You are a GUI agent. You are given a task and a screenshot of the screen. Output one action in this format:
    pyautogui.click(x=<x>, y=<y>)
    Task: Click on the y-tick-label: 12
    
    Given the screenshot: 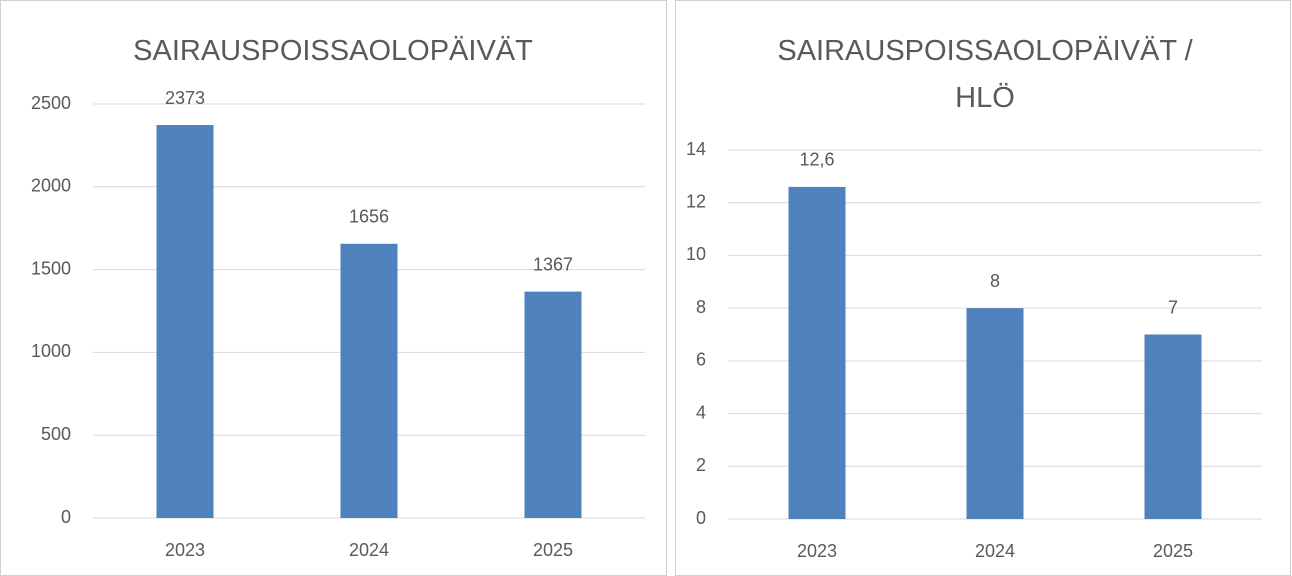 What is the action you would take?
    pyautogui.click(x=696, y=201)
    